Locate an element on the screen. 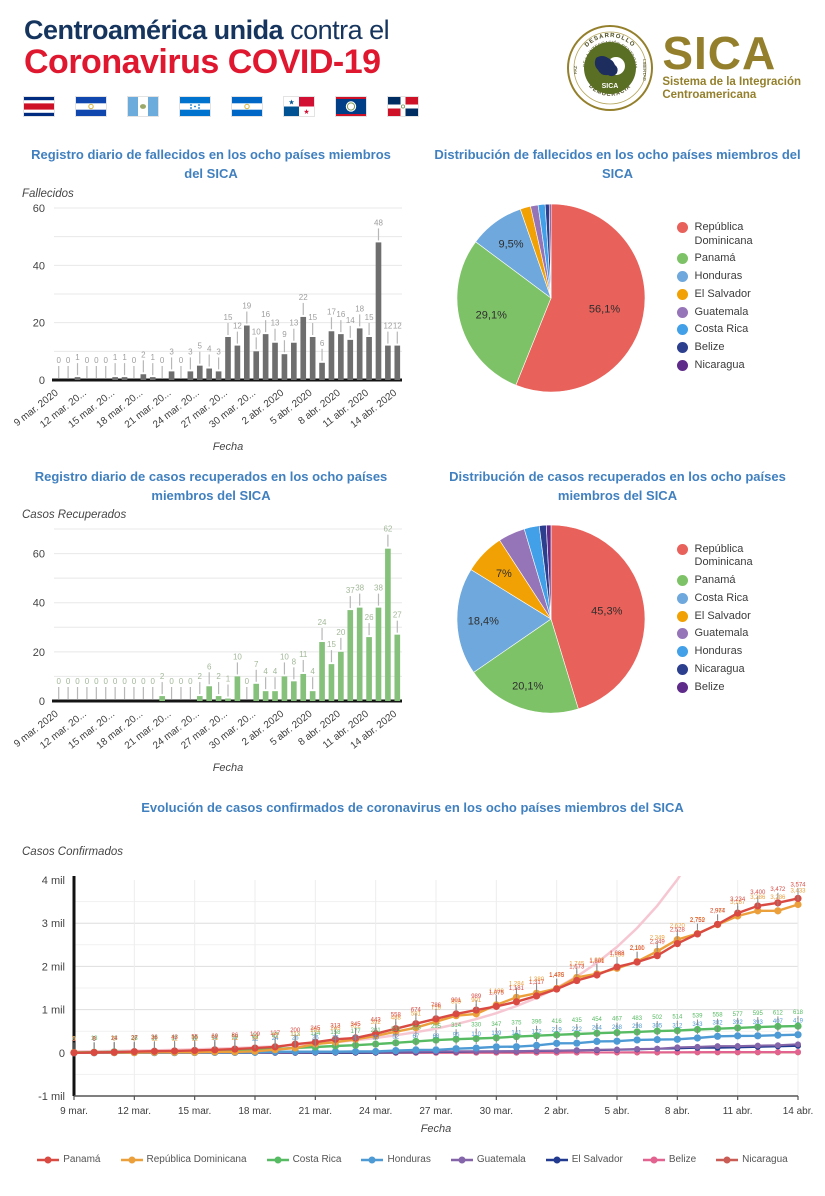 The image size is (825, 1196). svg-text: 416 is located at coordinates (557, 1022).